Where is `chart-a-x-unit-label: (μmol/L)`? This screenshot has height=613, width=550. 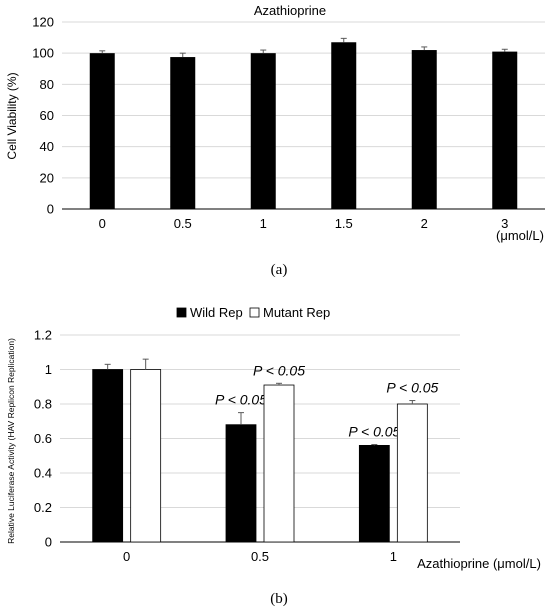
chart-a-x-unit-label: (μmol/L) is located at coordinates (520, 235).